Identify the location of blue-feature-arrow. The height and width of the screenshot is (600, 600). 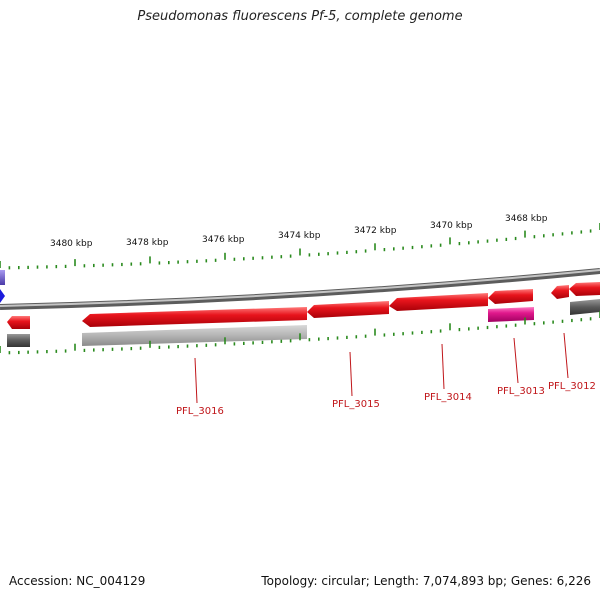
(2, 296).